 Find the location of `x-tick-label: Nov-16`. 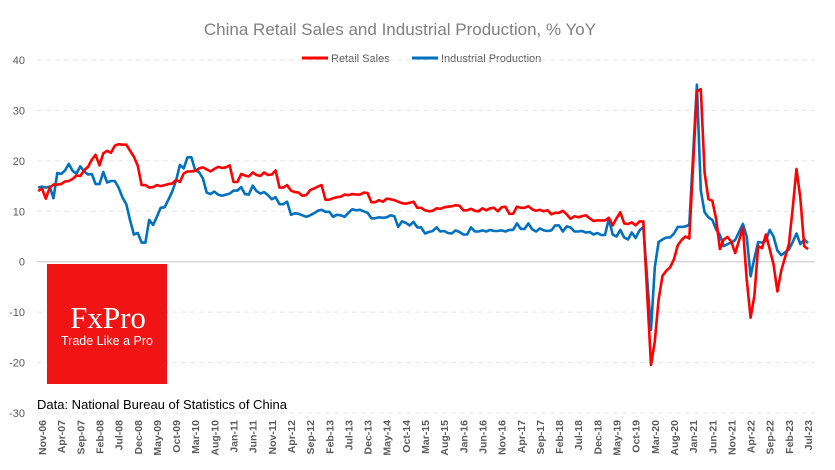

x-tick-label: Nov-16 is located at coordinates (503, 437).